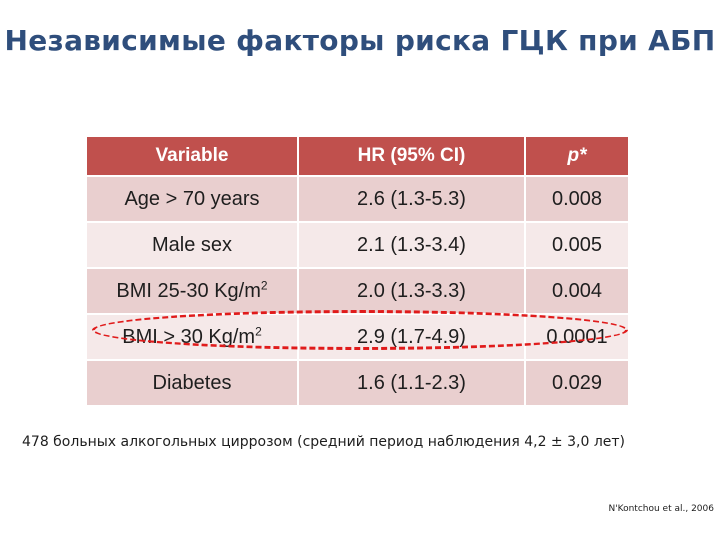 This screenshot has height=540, width=720. I want to click on table-row-highlighted: BMI > 30 Kg/m2 2.9 (1.7-4.9) 0.0001, so click(357, 337).